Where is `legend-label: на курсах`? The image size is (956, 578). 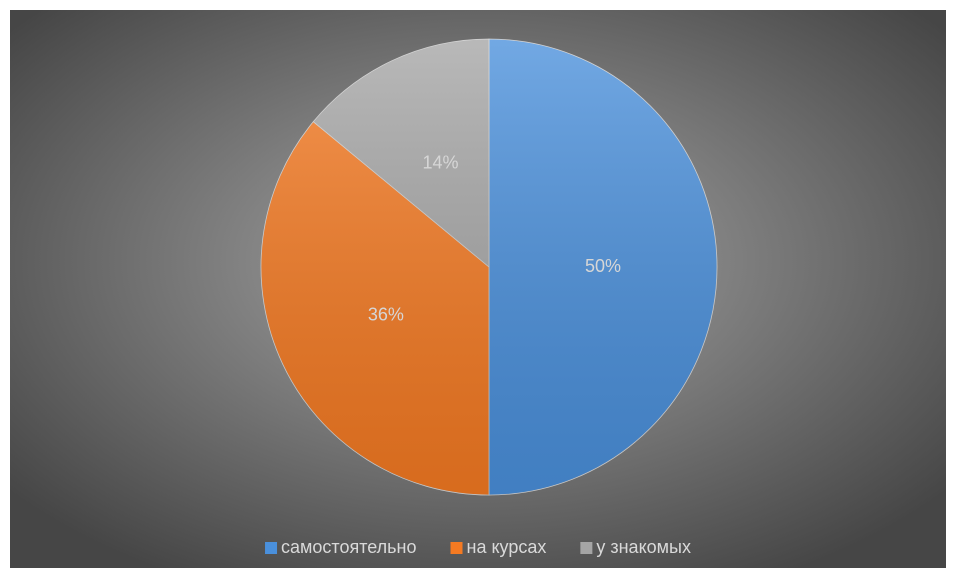
legend-label: на курсах is located at coordinates (507, 547).